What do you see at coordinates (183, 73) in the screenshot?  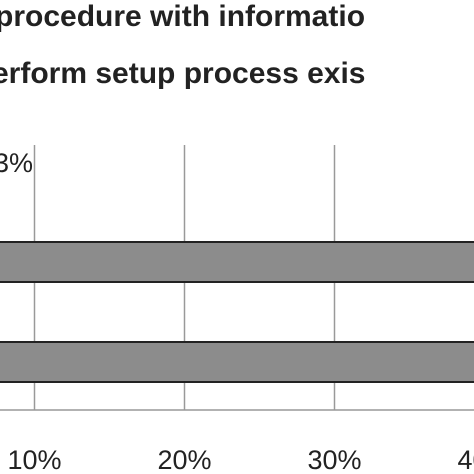 I see `chart-title: erform setup process exis` at bounding box center [183, 73].